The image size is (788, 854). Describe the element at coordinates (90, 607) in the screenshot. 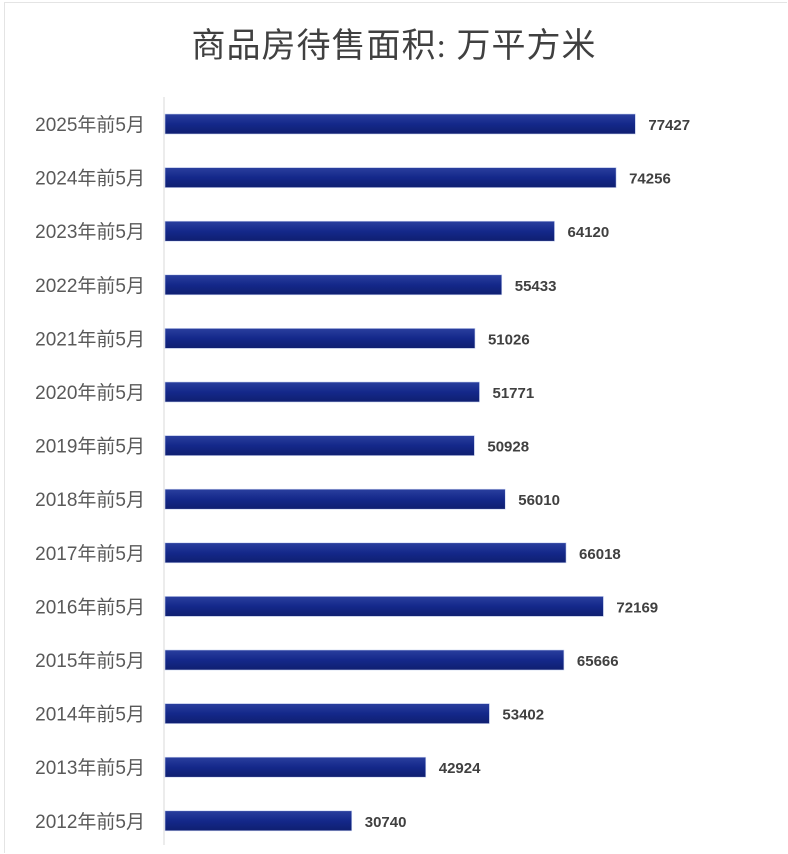

I see `category-label: 2016年前5月` at that location.